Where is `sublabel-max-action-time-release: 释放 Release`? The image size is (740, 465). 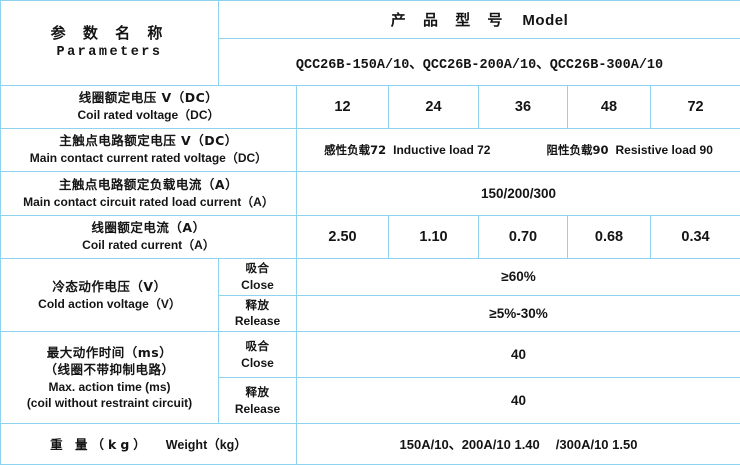 sublabel-max-action-time-release: 释放 Release is located at coordinates (258, 401).